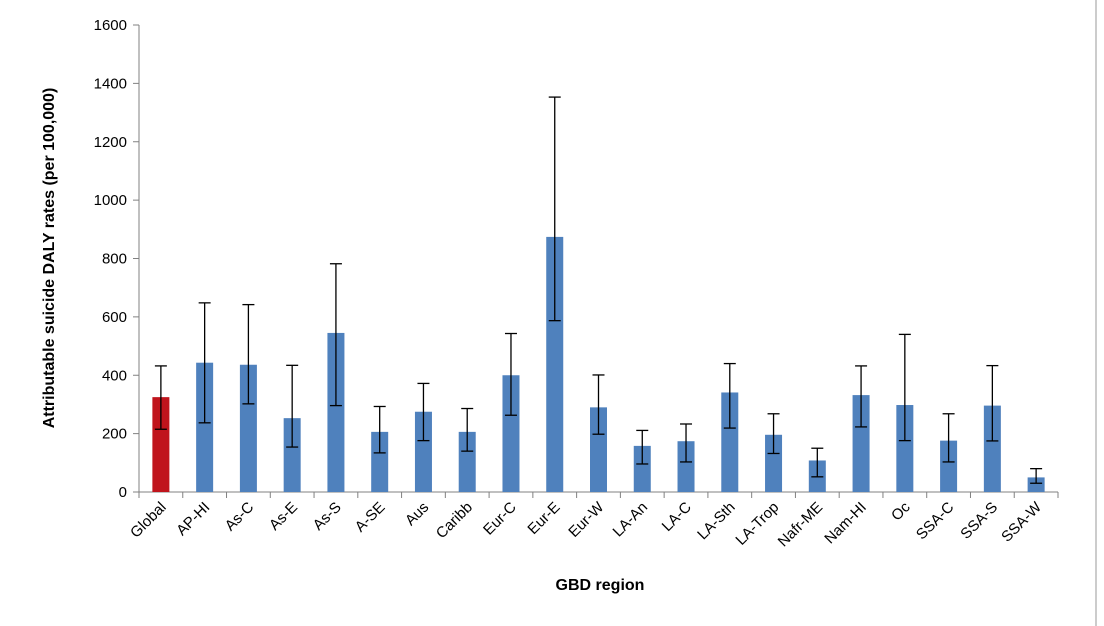  What do you see at coordinates (511, 433) in the screenshot?
I see `bar-eur-c` at bounding box center [511, 433].